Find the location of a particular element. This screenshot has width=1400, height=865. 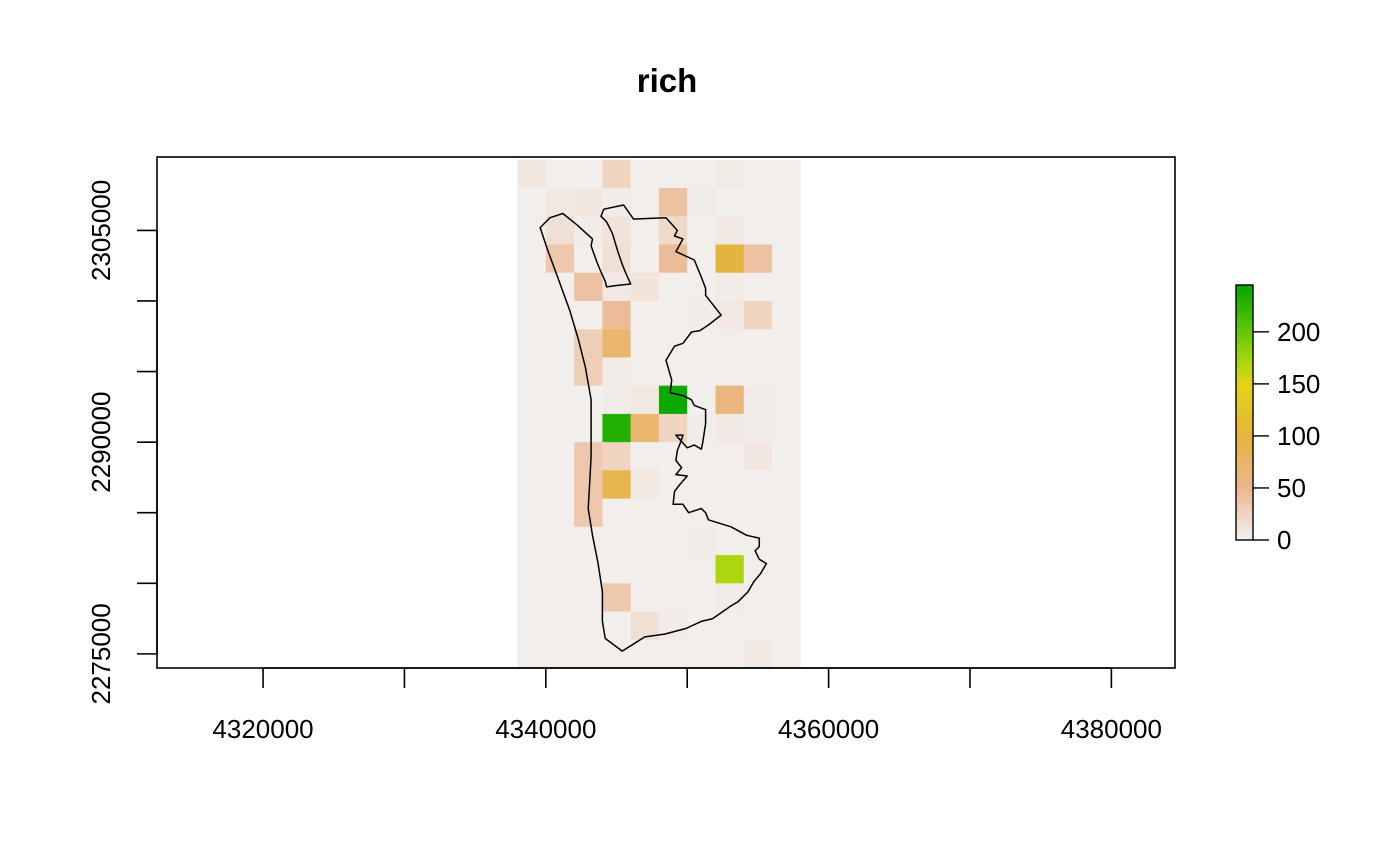

outline-layer is located at coordinates (653, 428).